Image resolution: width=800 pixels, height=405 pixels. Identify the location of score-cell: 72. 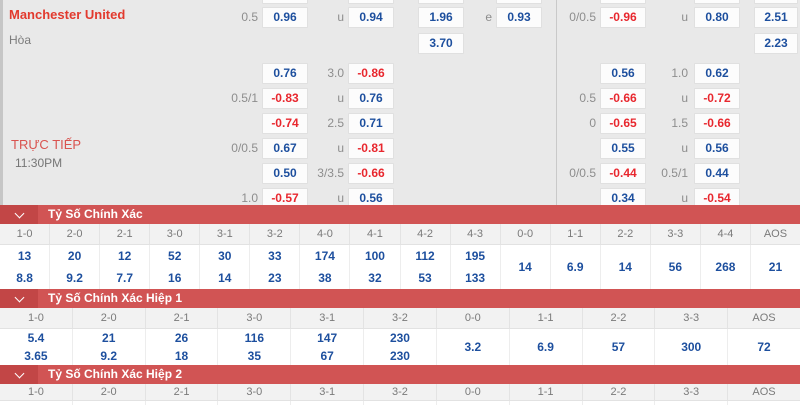
(764, 347).